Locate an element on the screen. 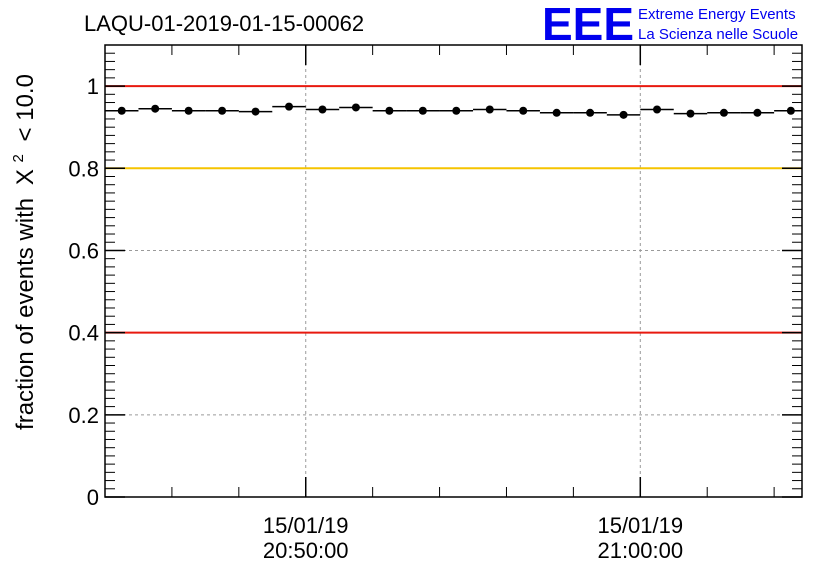 Image resolution: width=836 pixels, height=572 pixels. data-points is located at coordinates (453, 110).